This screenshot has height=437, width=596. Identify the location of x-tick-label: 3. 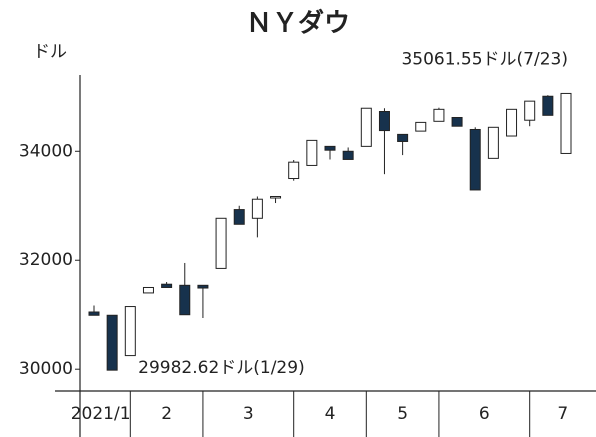
(248, 414).